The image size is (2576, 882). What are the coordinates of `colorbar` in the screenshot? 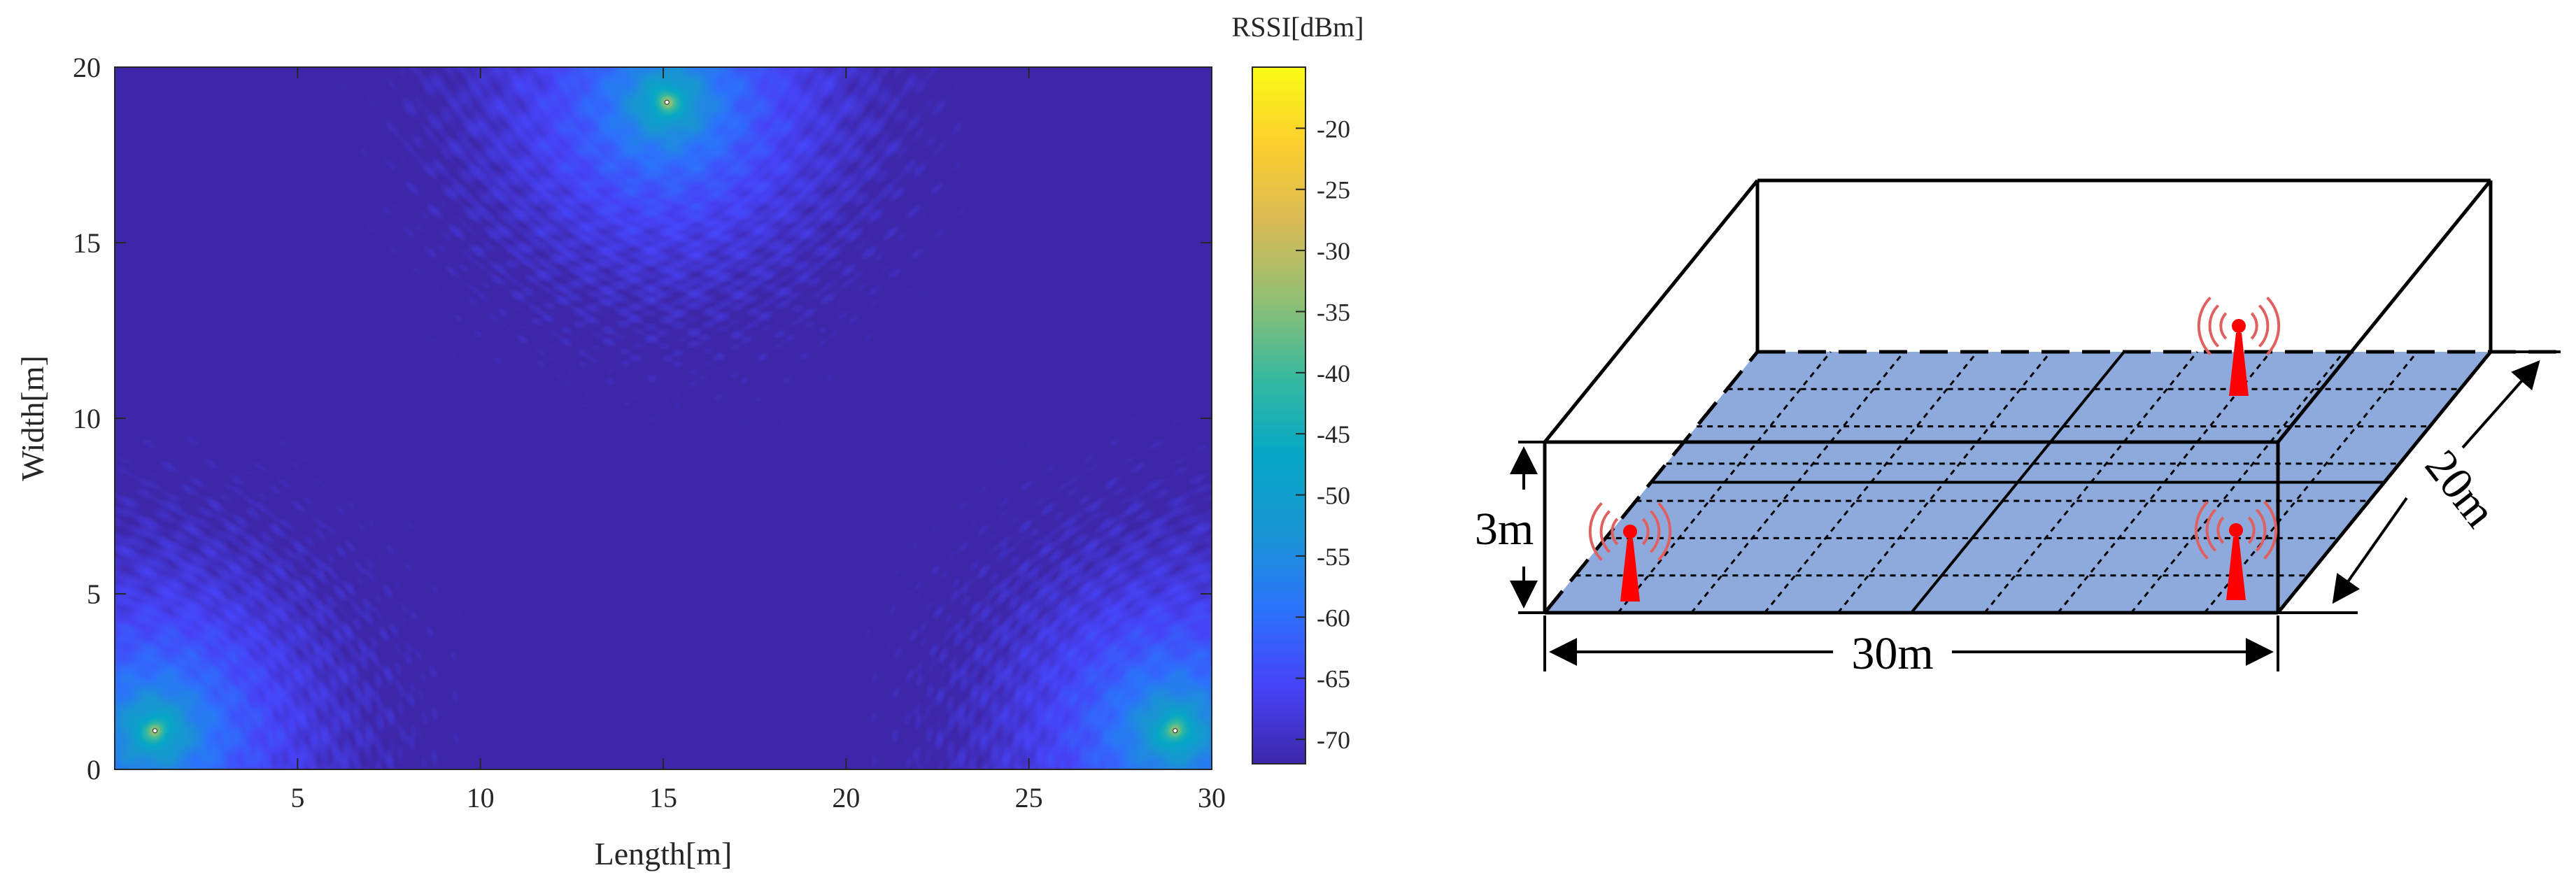 It's located at (1279, 415).